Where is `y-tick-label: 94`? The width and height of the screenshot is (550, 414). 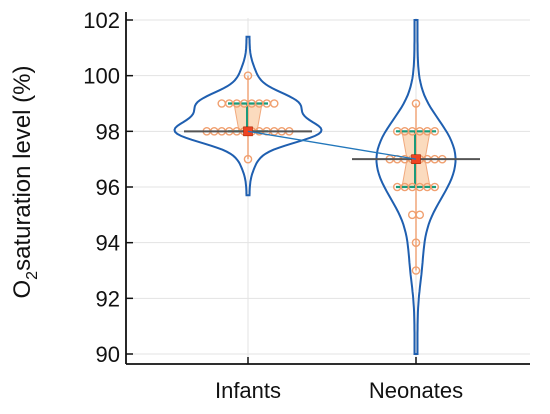
y-tick-label: 94 is located at coordinates (108, 243).